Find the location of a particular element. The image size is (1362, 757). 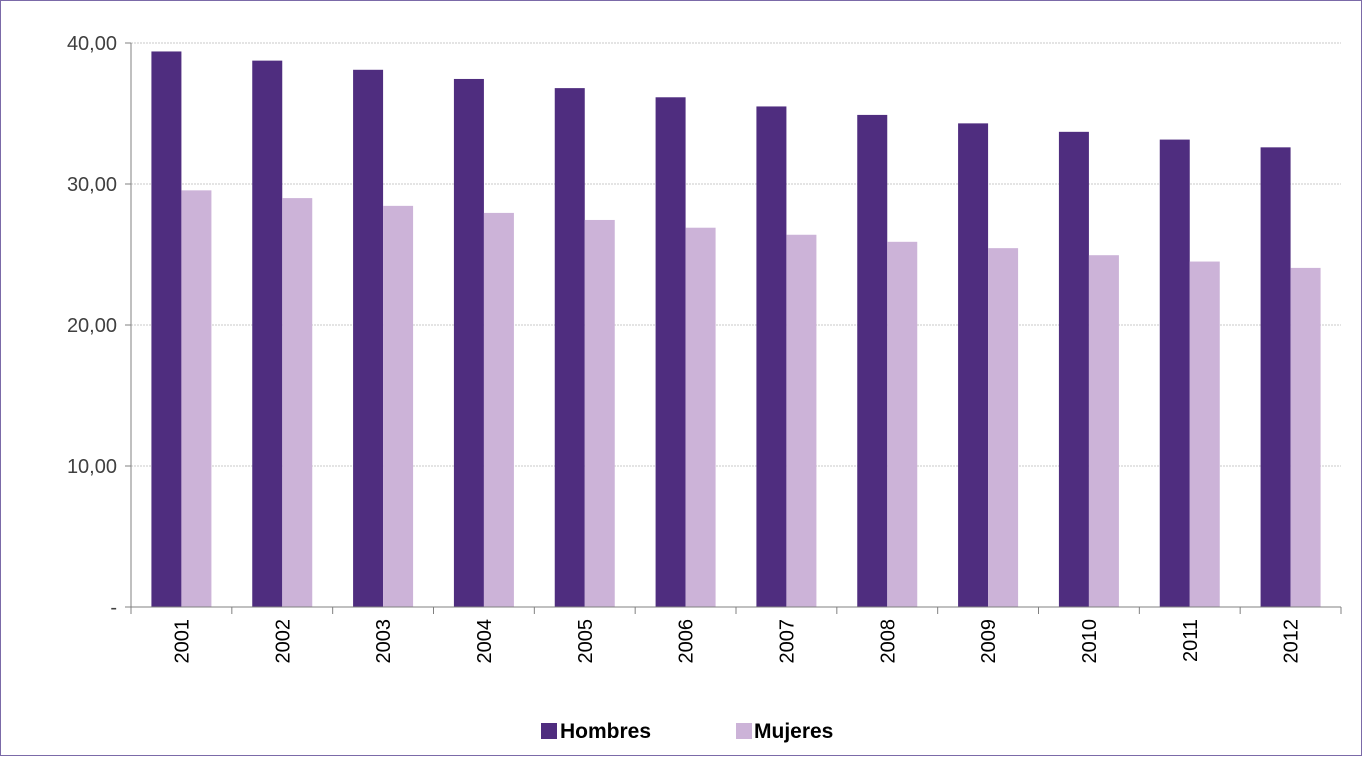

legend-swatch-hombres is located at coordinates (549, 731).